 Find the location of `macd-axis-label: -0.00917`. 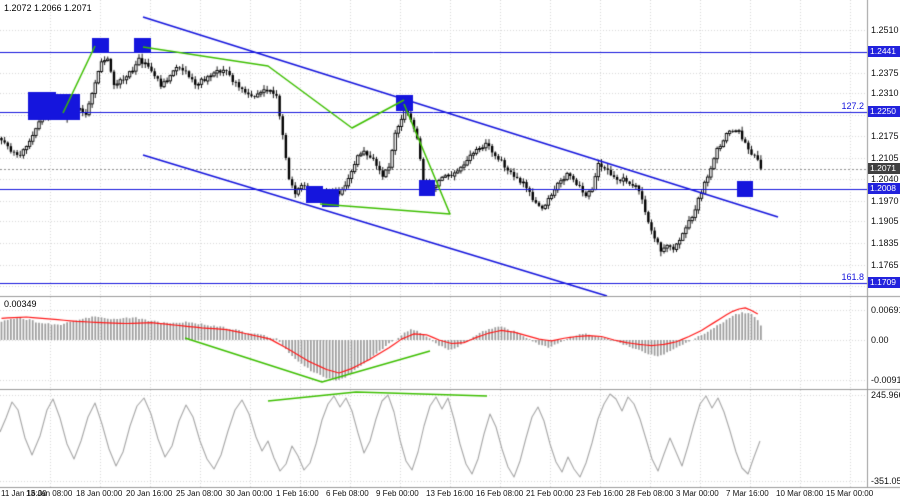

macd-axis-label: -0.00917 is located at coordinates (885, 379).